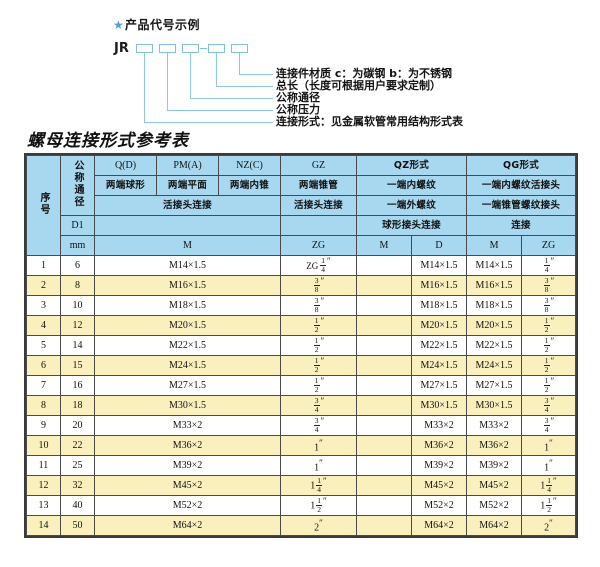 This screenshot has height=567, width=600. I want to click on header-code-nzc: NZ(C), so click(249, 165).